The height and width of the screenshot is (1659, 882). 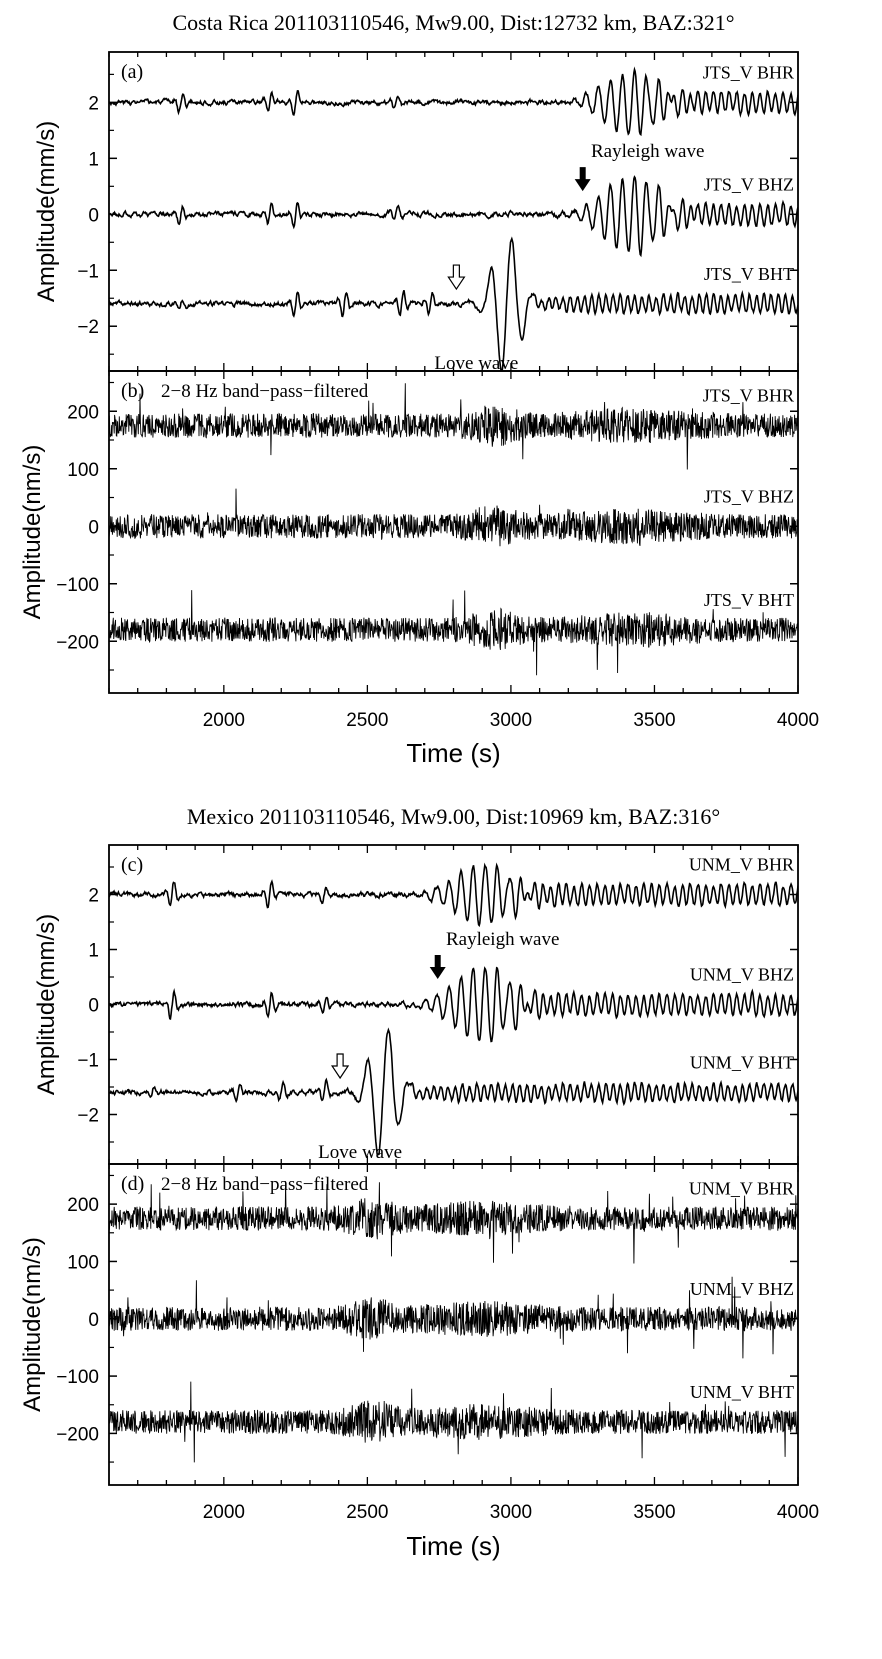 What do you see at coordinates (132, 72) in the screenshot?
I see `panel-label: (a)` at bounding box center [132, 72].